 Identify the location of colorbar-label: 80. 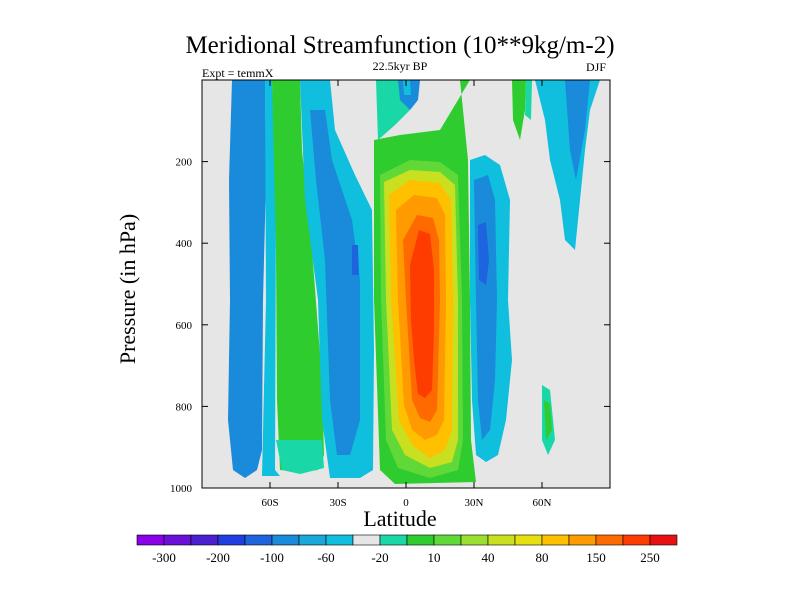
(542, 557).